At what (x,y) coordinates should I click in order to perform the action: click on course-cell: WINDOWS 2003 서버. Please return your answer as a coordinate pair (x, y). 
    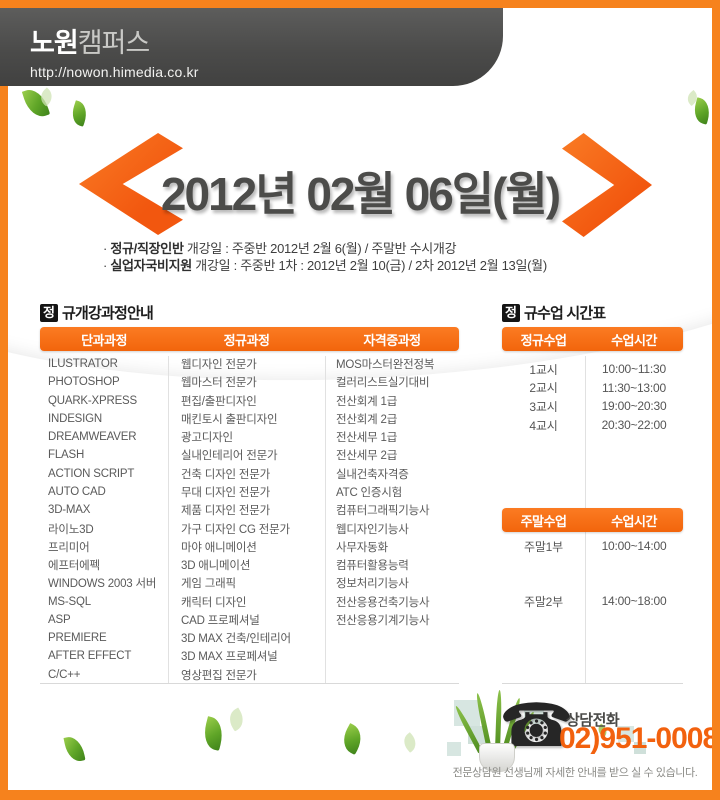
    Looking at the image, I should click on (102, 584).